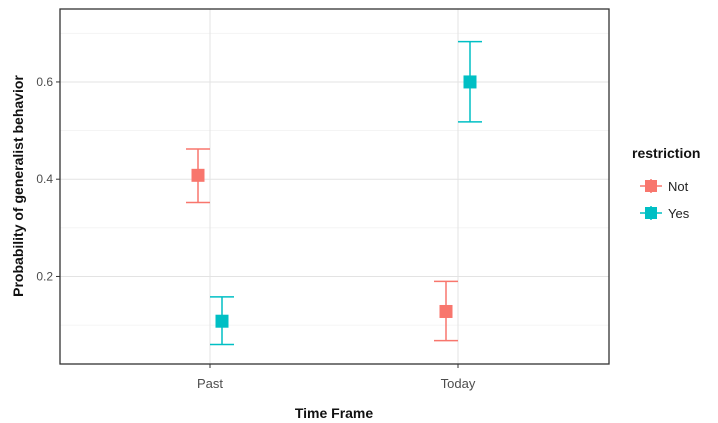 Image resolution: width=718 pixels, height=423 pixels. What do you see at coordinates (44, 276) in the screenshot?
I see `y-tick-label: 0.2` at bounding box center [44, 276].